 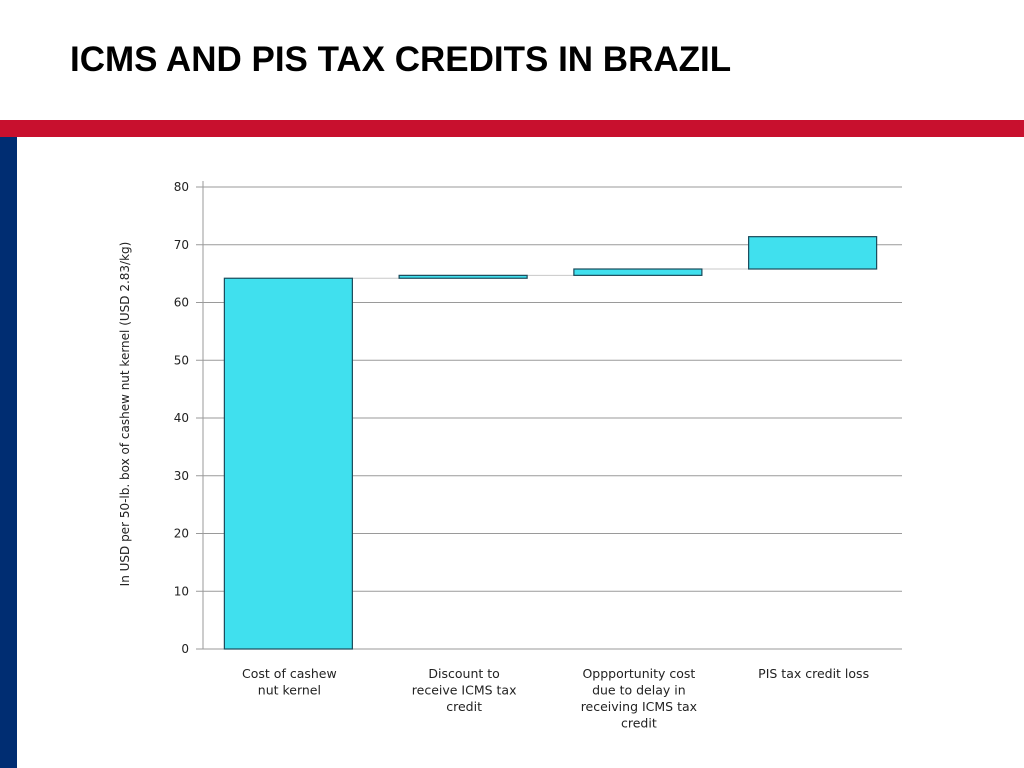 I want to click on title-accent-band, so click(x=512, y=128).